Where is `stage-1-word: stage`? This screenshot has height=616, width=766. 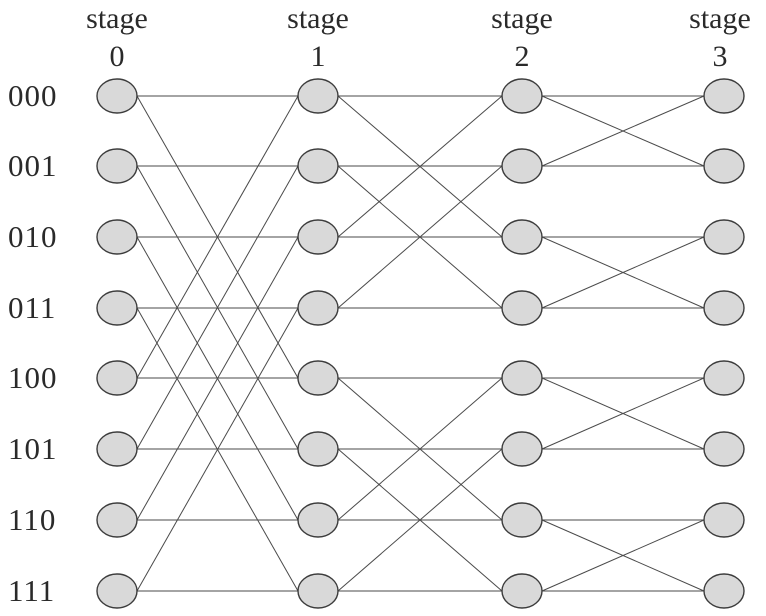 stage-1-word: stage is located at coordinates (318, 18).